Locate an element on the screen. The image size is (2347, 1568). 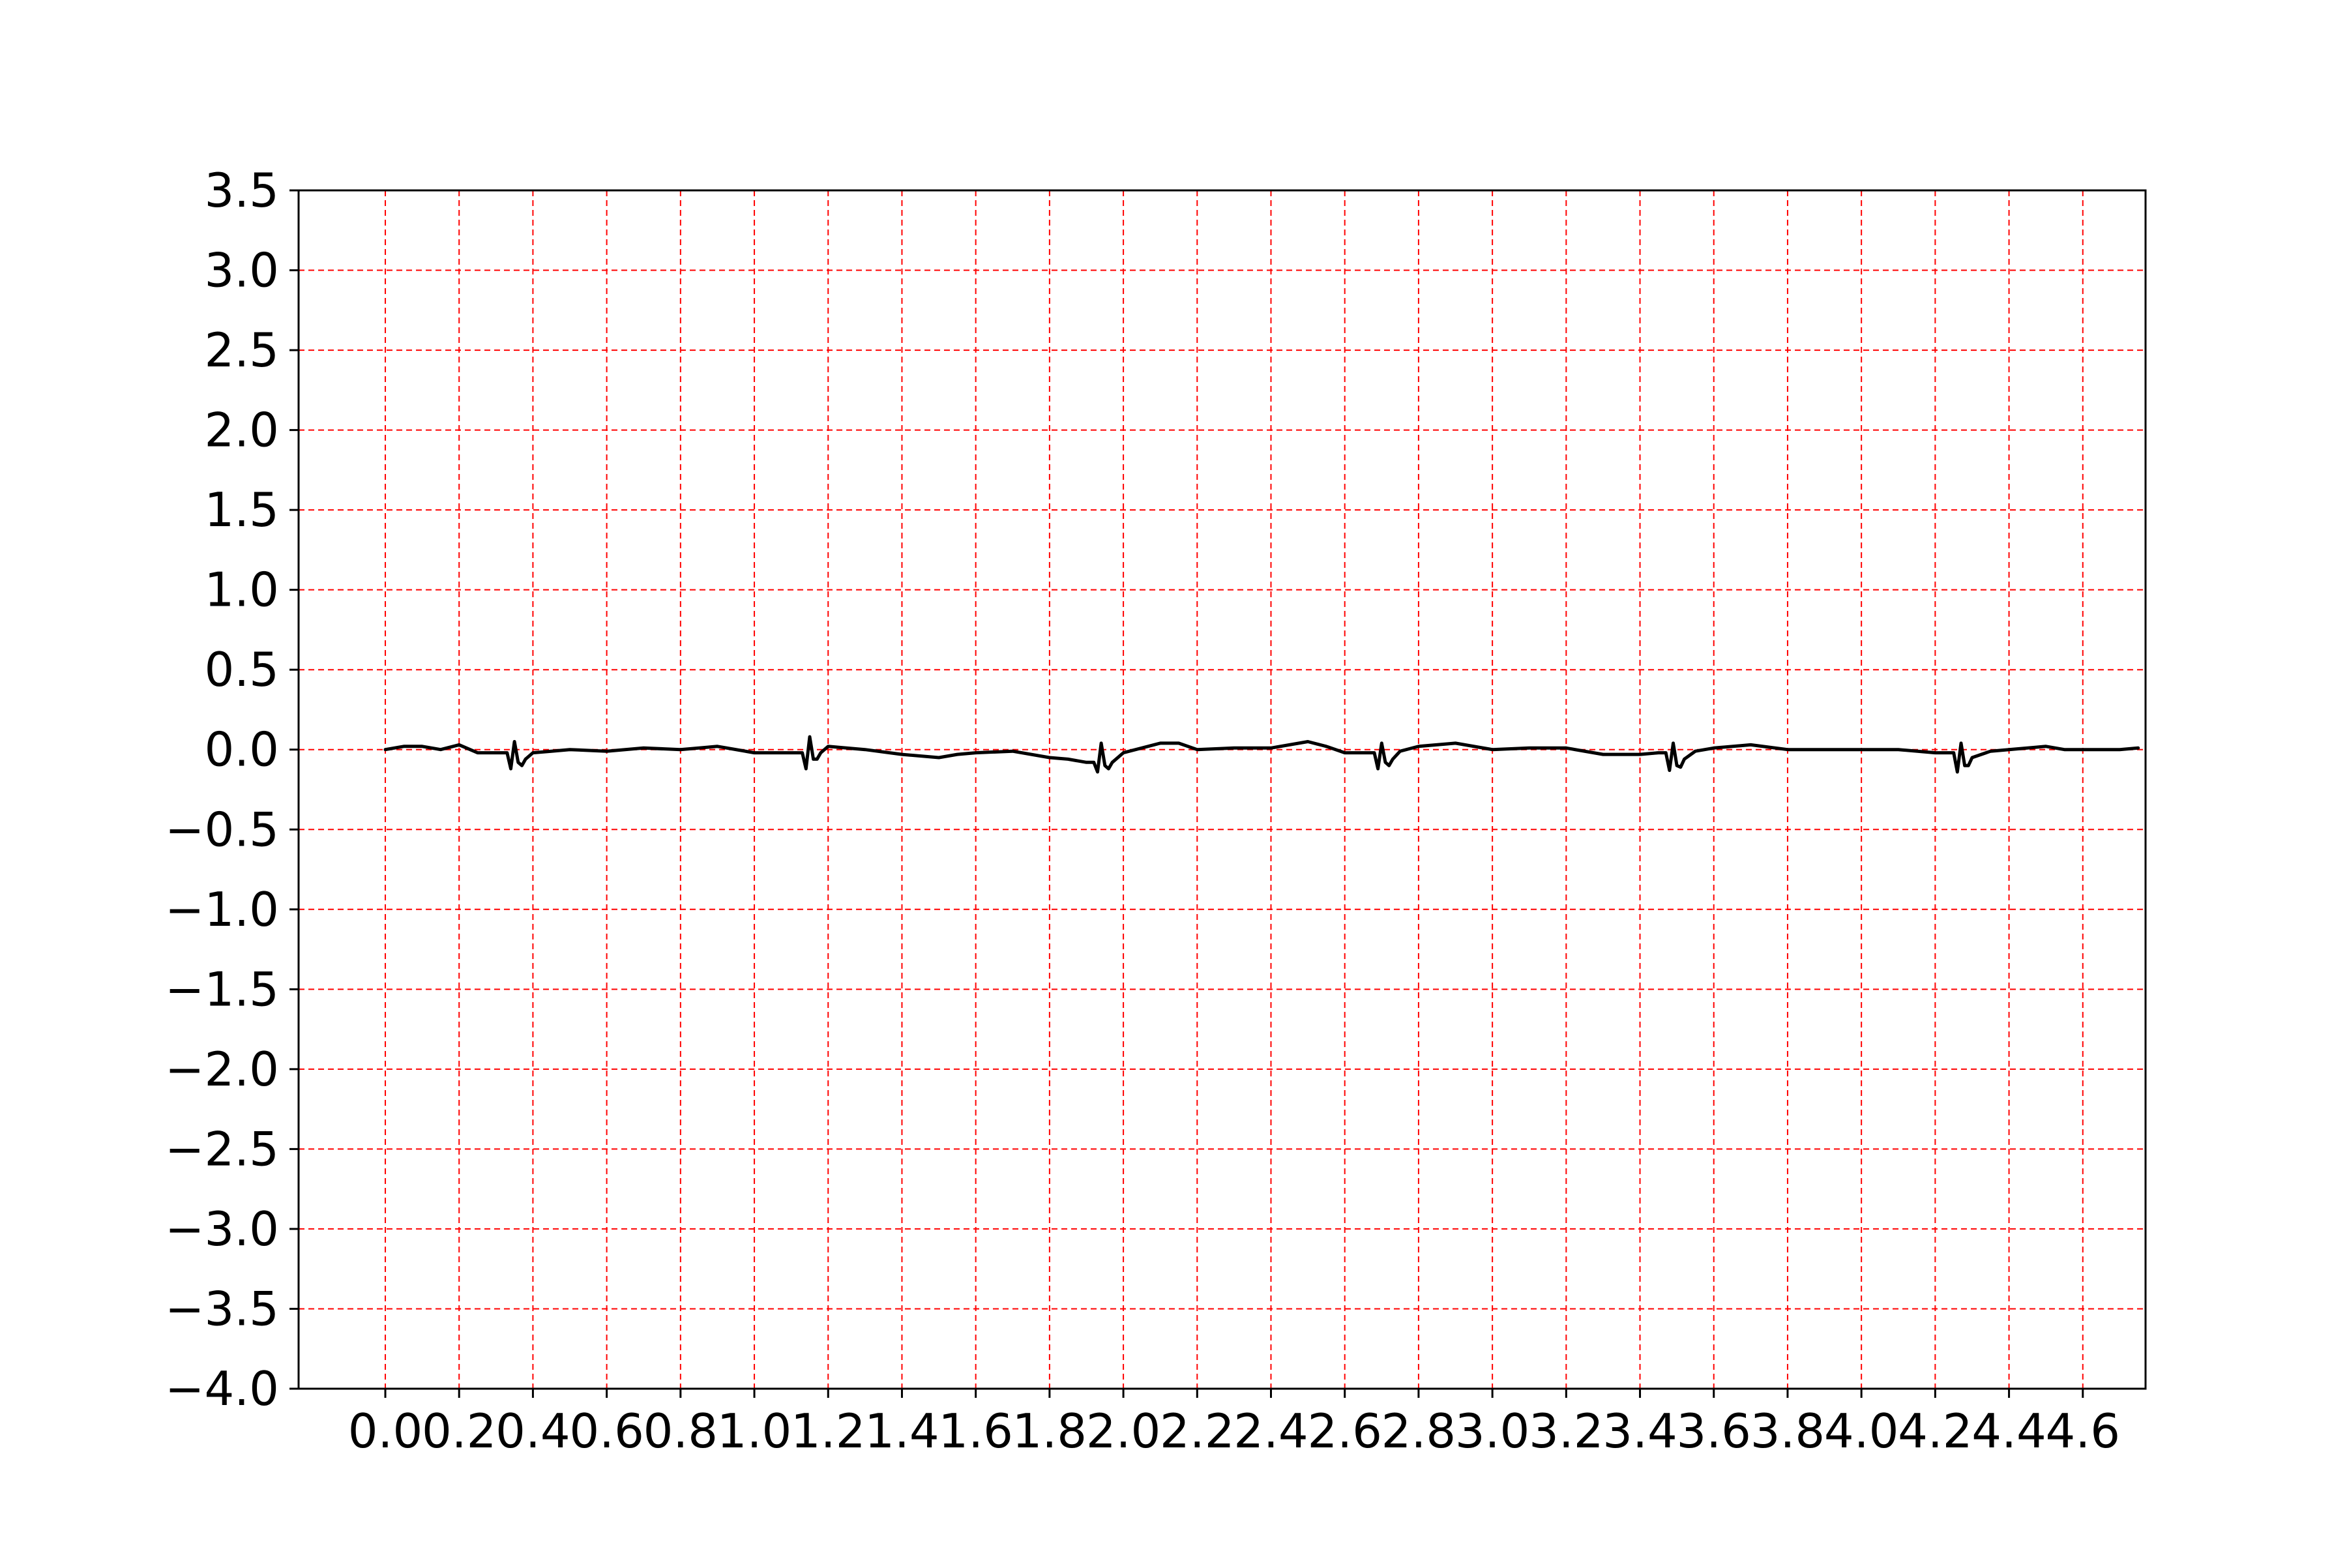
x-tick-label: 3.8 is located at coordinates (1787, 1431).